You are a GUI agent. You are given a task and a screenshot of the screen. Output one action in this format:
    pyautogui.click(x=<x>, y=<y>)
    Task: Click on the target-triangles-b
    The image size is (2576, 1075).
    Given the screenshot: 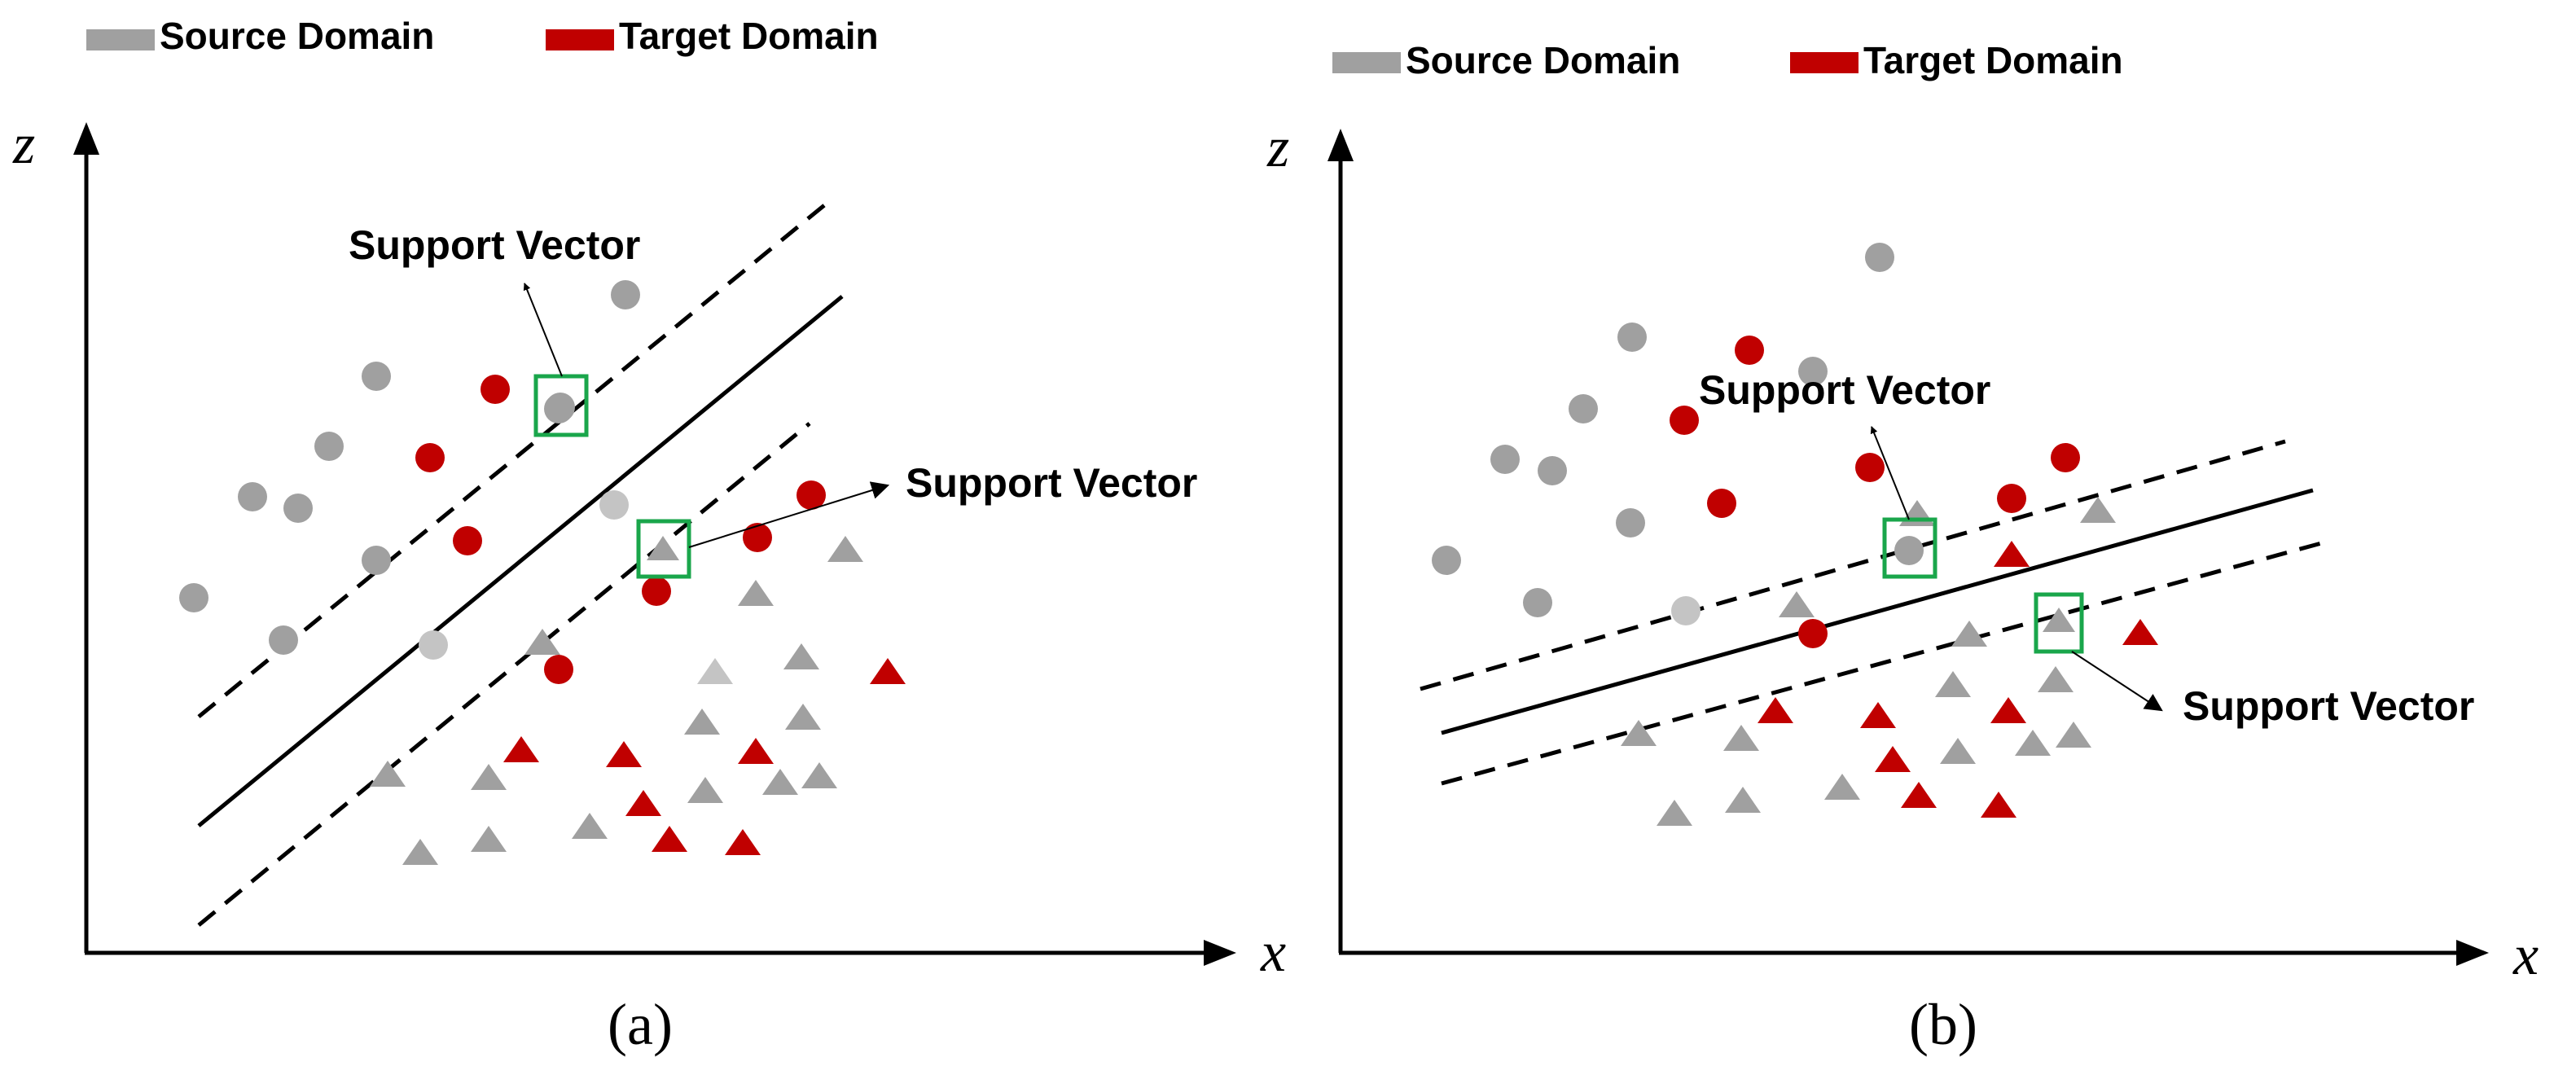 What is the action you would take?
    pyautogui.click(x=1958, y=679)
    